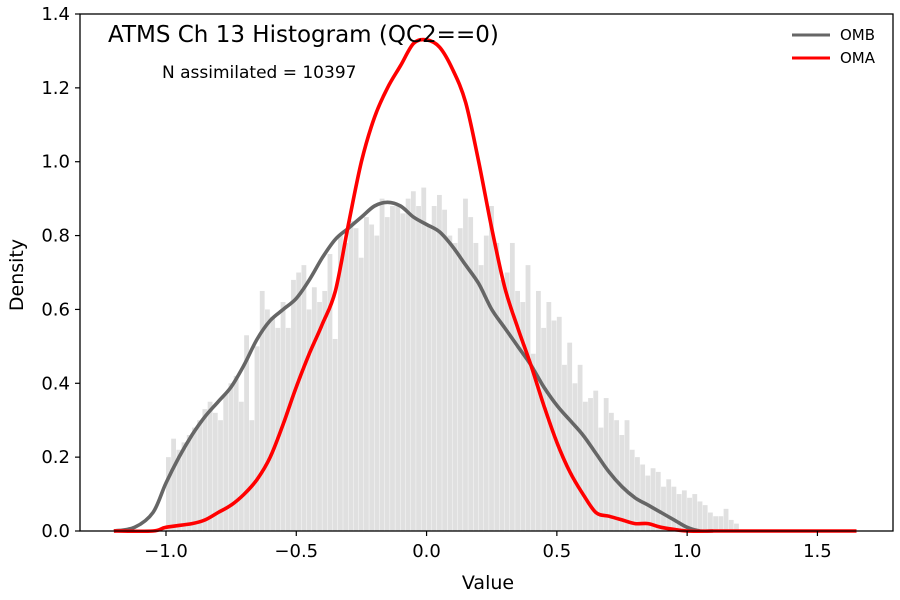 The image size is (900, 600). What do you see at coordinates (17, 275) in the screenshot?
I see `y-axis-label: Density` at bounding box center [17, 275].